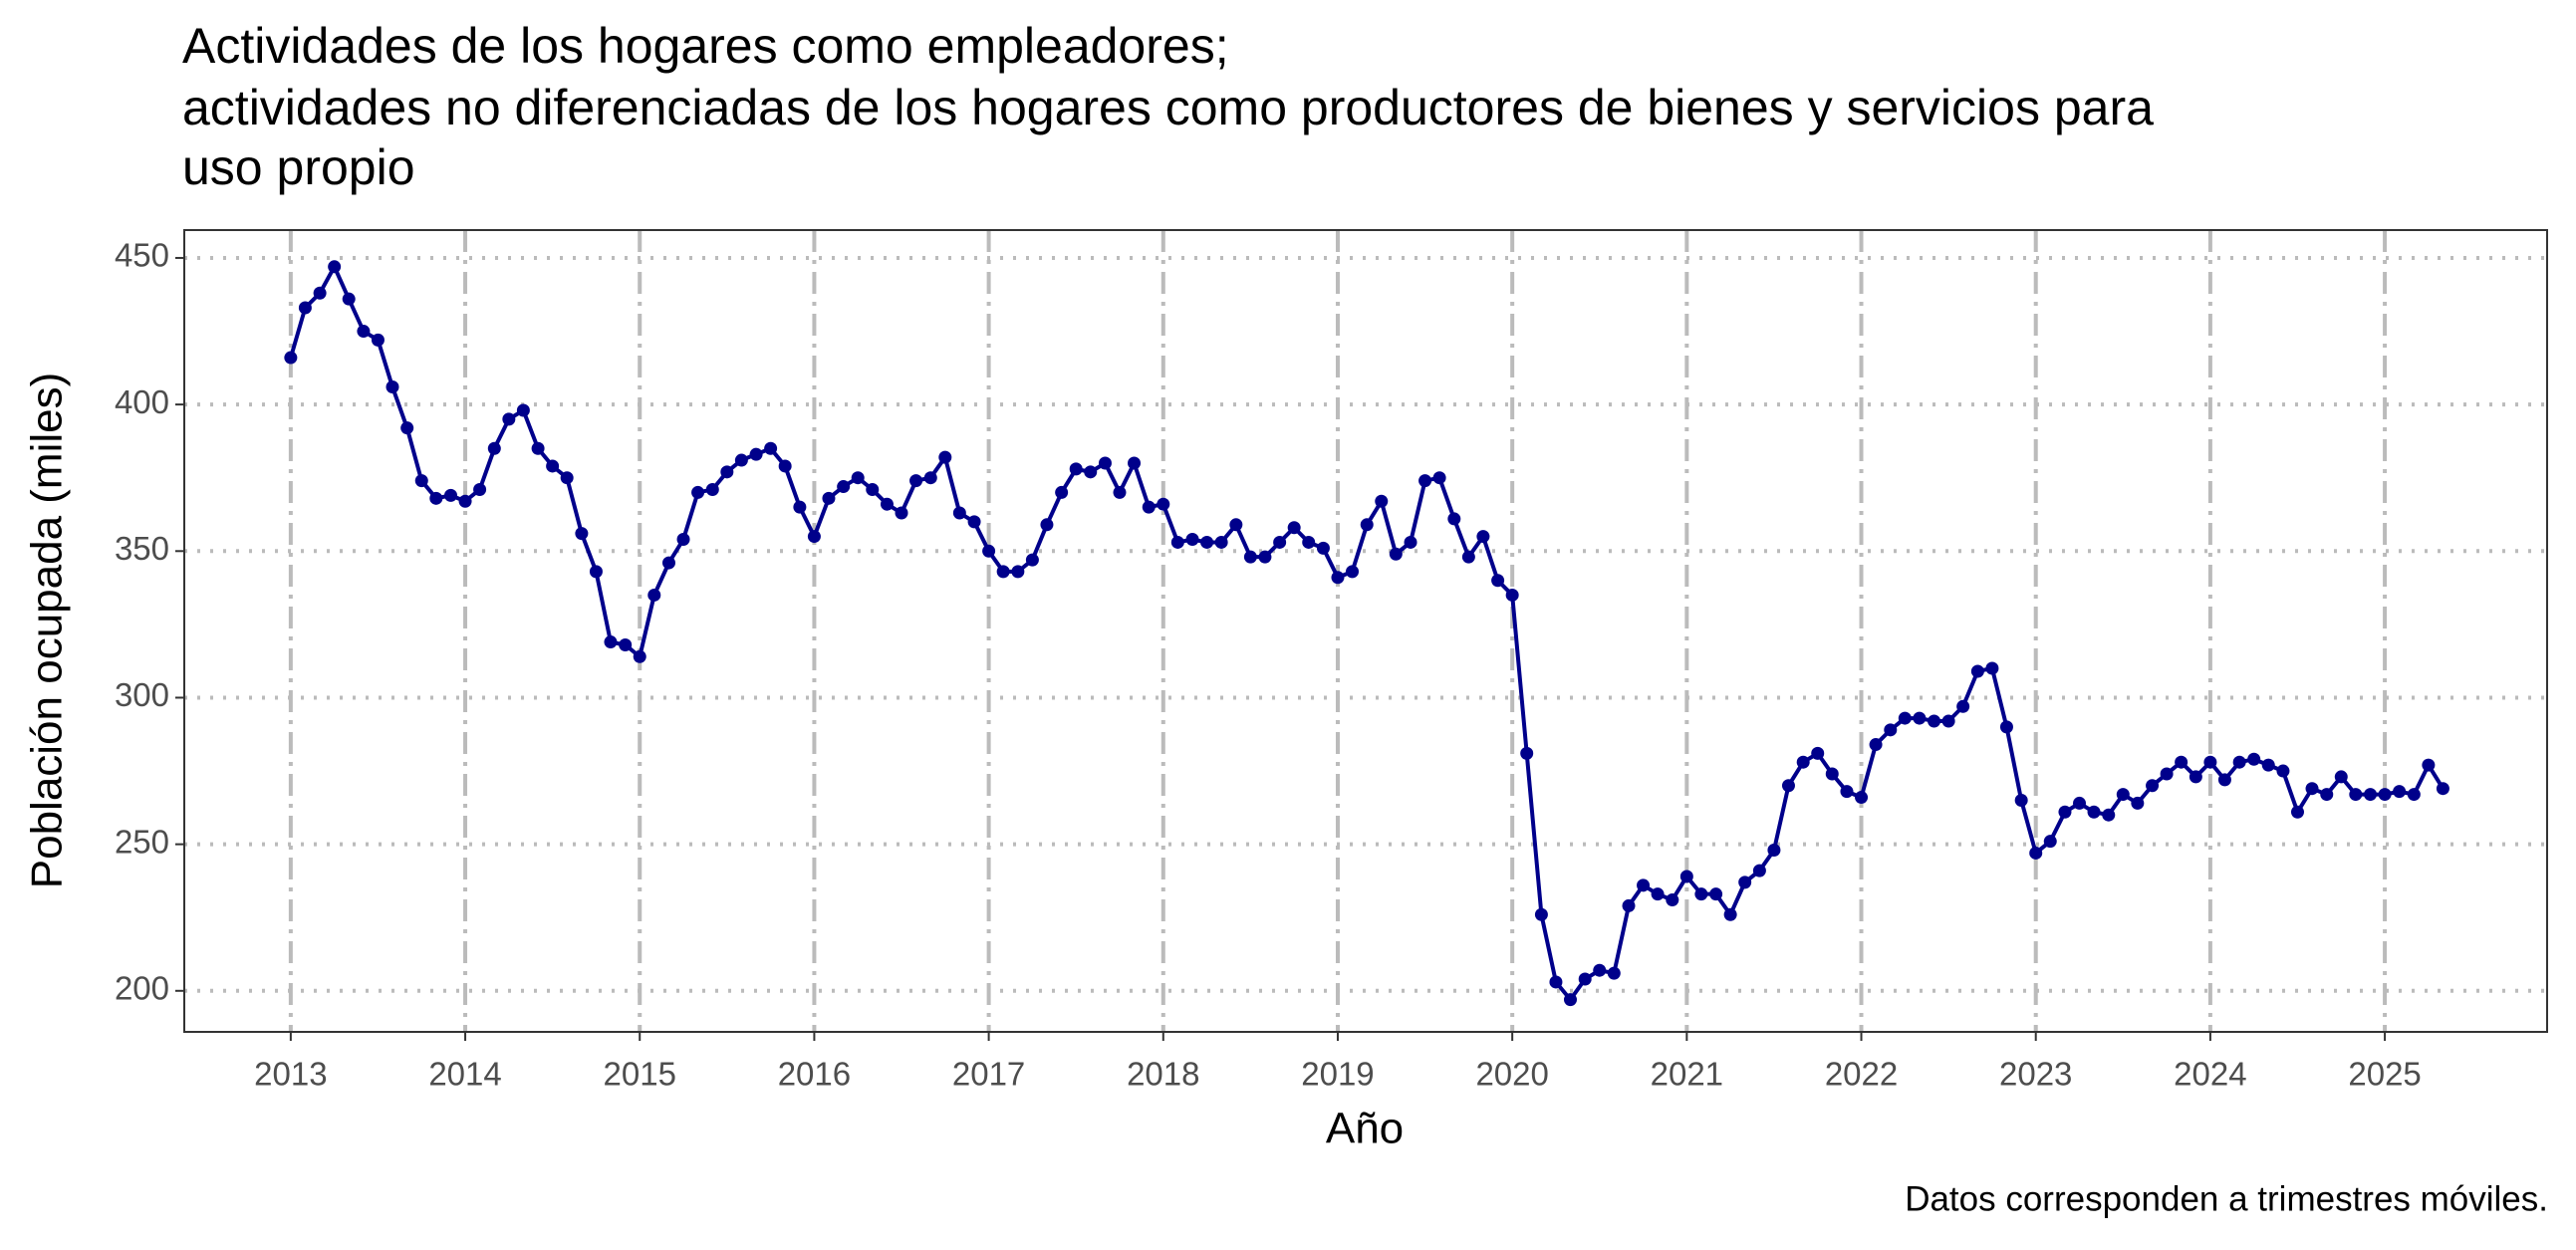 Image resolution: width=2576 pixels, height=1250 pixels. What do you see at coordinates (1861, 1074) in the screenshot?
I see `x-tick-label: 2022` at bounding box center [1861, 1074].